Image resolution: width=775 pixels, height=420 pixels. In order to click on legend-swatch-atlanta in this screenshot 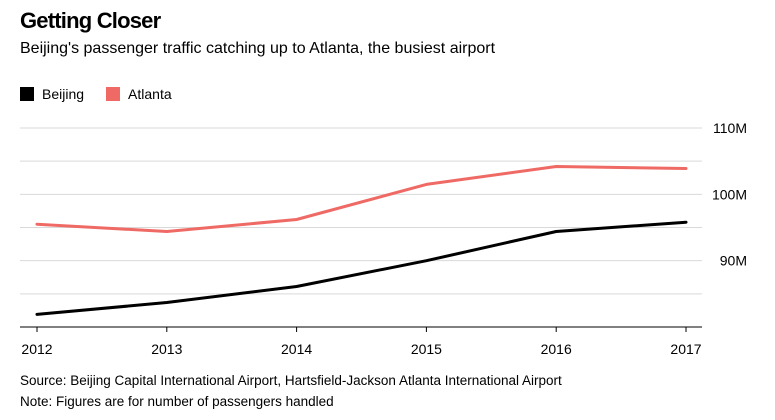, I will do `click(113, 94)`.